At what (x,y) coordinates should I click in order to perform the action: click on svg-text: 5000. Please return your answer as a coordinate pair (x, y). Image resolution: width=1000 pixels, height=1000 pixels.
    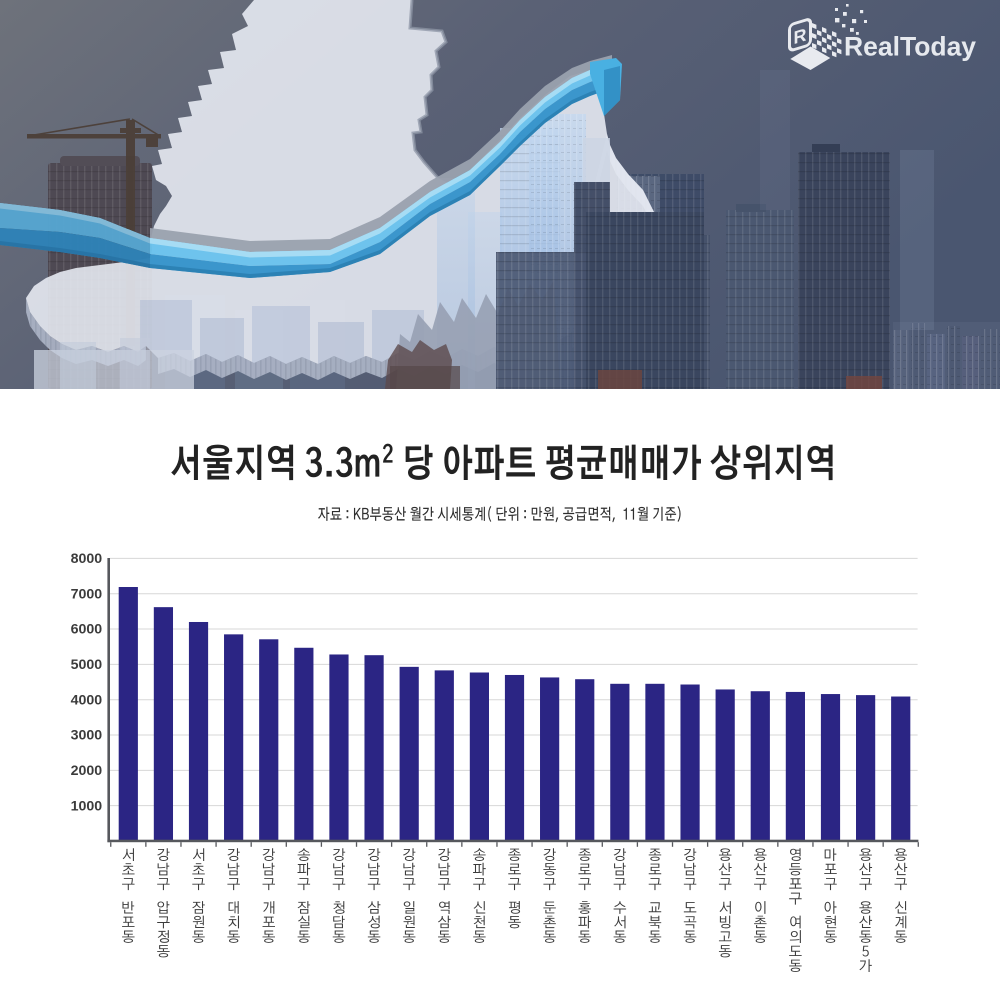
    Looking at the image, I should click on (87, 665).